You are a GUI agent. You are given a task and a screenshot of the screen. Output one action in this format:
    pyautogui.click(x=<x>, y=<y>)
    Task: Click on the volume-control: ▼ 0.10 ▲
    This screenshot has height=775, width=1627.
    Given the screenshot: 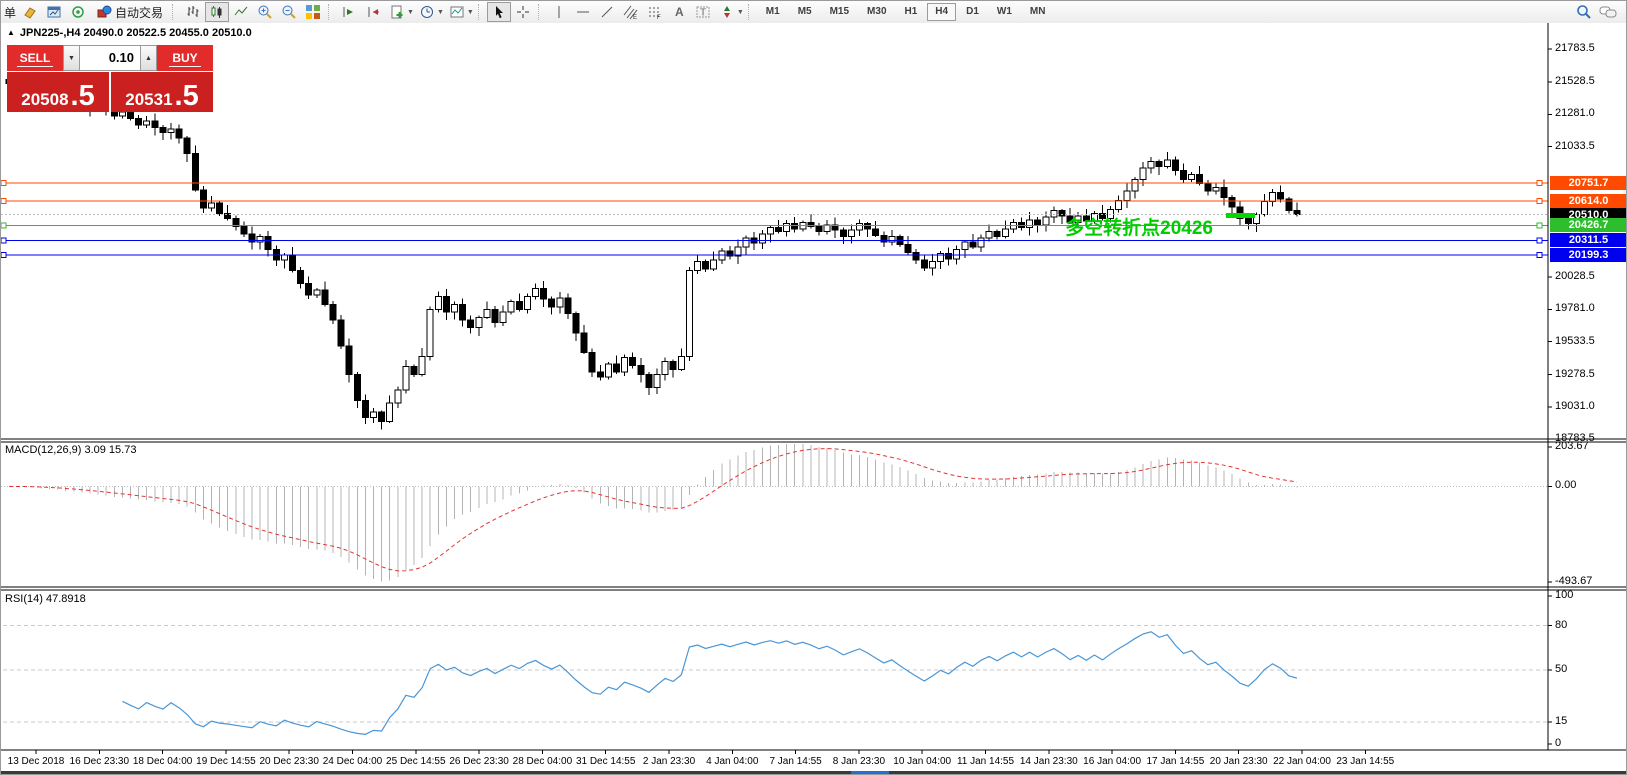 What is the action you would take?
    pyautogui.click(x=110, y=58)
    